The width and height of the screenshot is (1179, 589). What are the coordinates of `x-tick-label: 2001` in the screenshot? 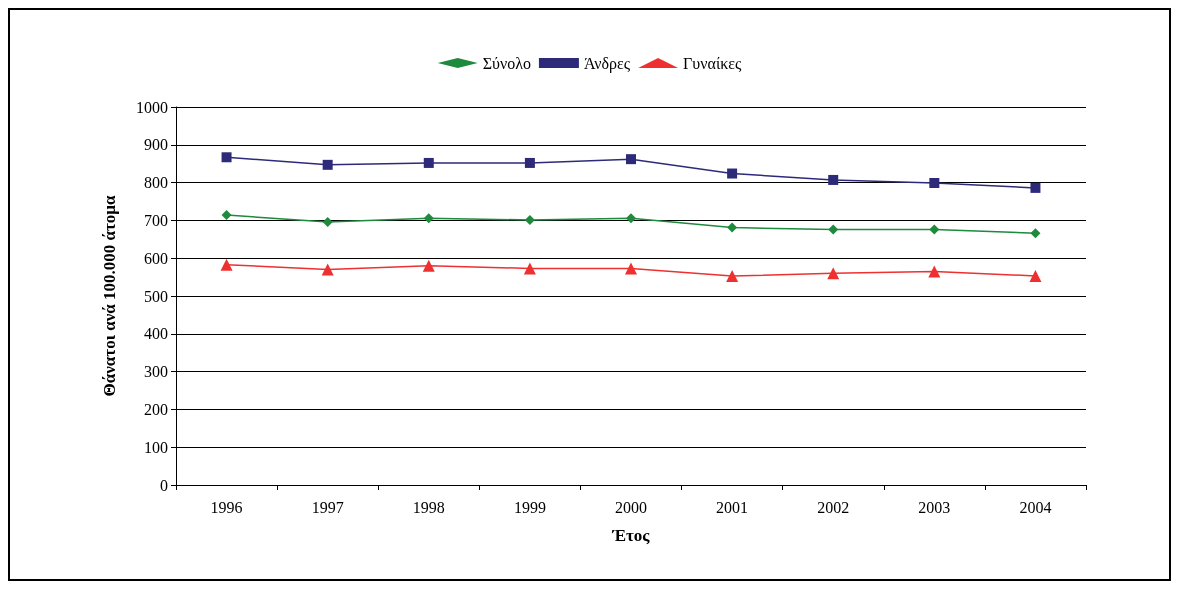 It's located at (732, 507).